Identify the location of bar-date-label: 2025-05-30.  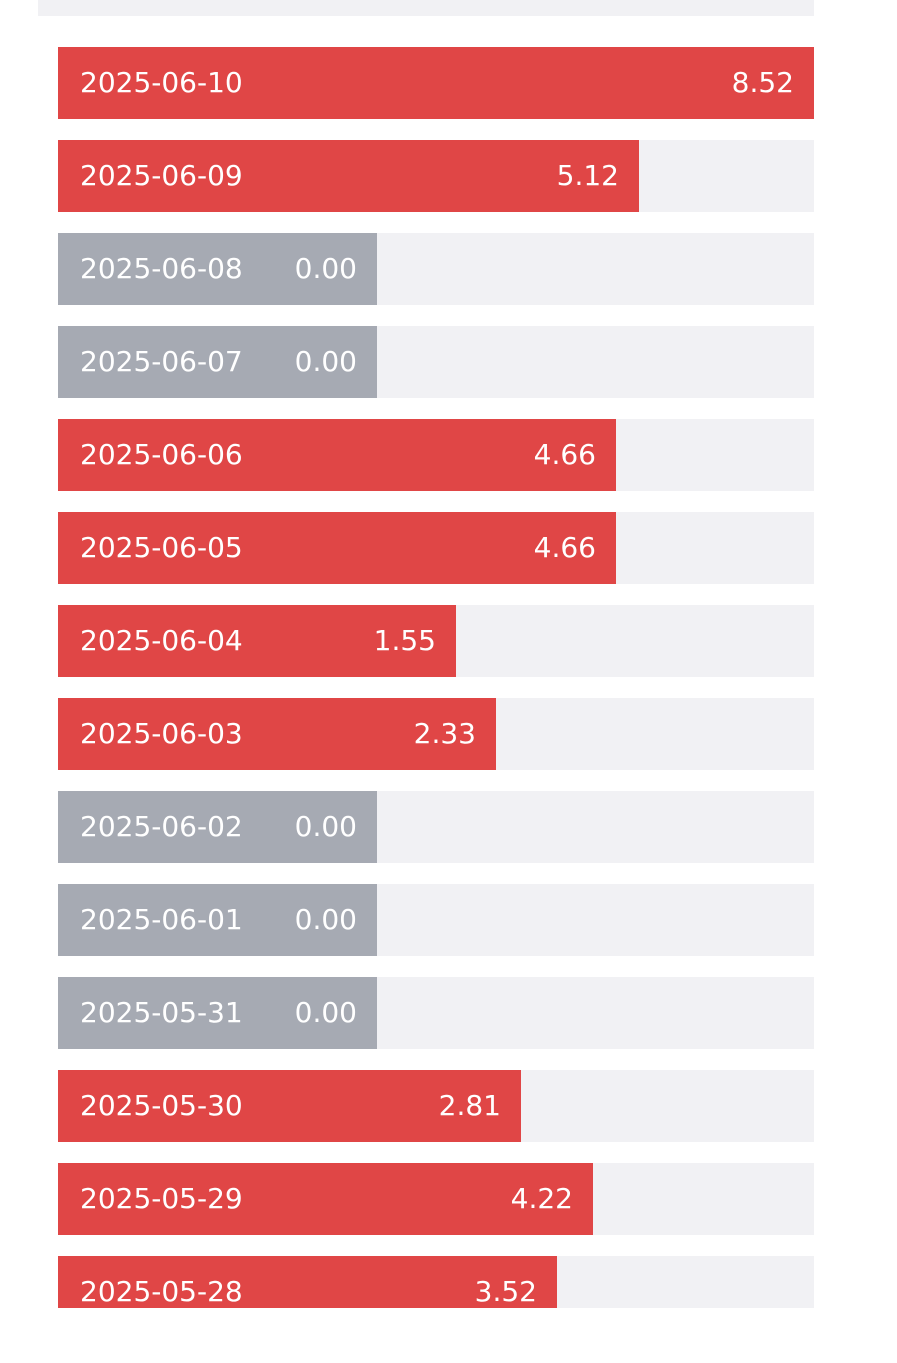
(161, 1105).